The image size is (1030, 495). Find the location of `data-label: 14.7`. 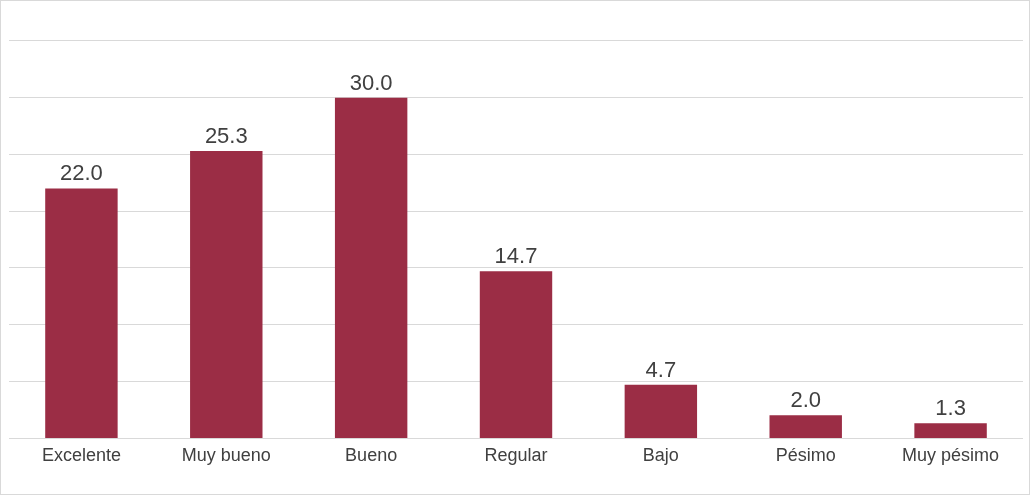

data-label: 14.7 is located at coordinates (516, 256).